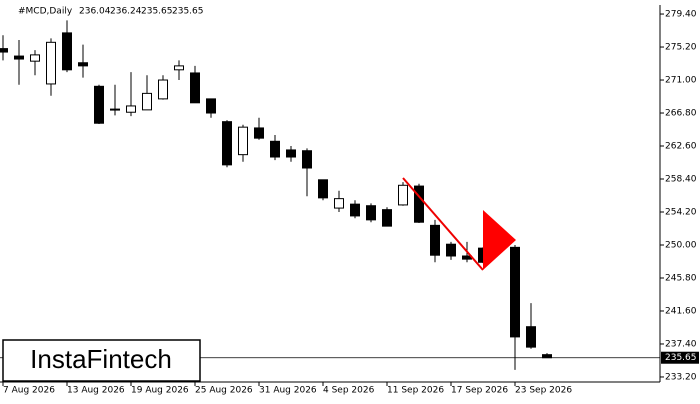  I want to click on x-tick-label: 4 Sep 2026, so click(349, 391).